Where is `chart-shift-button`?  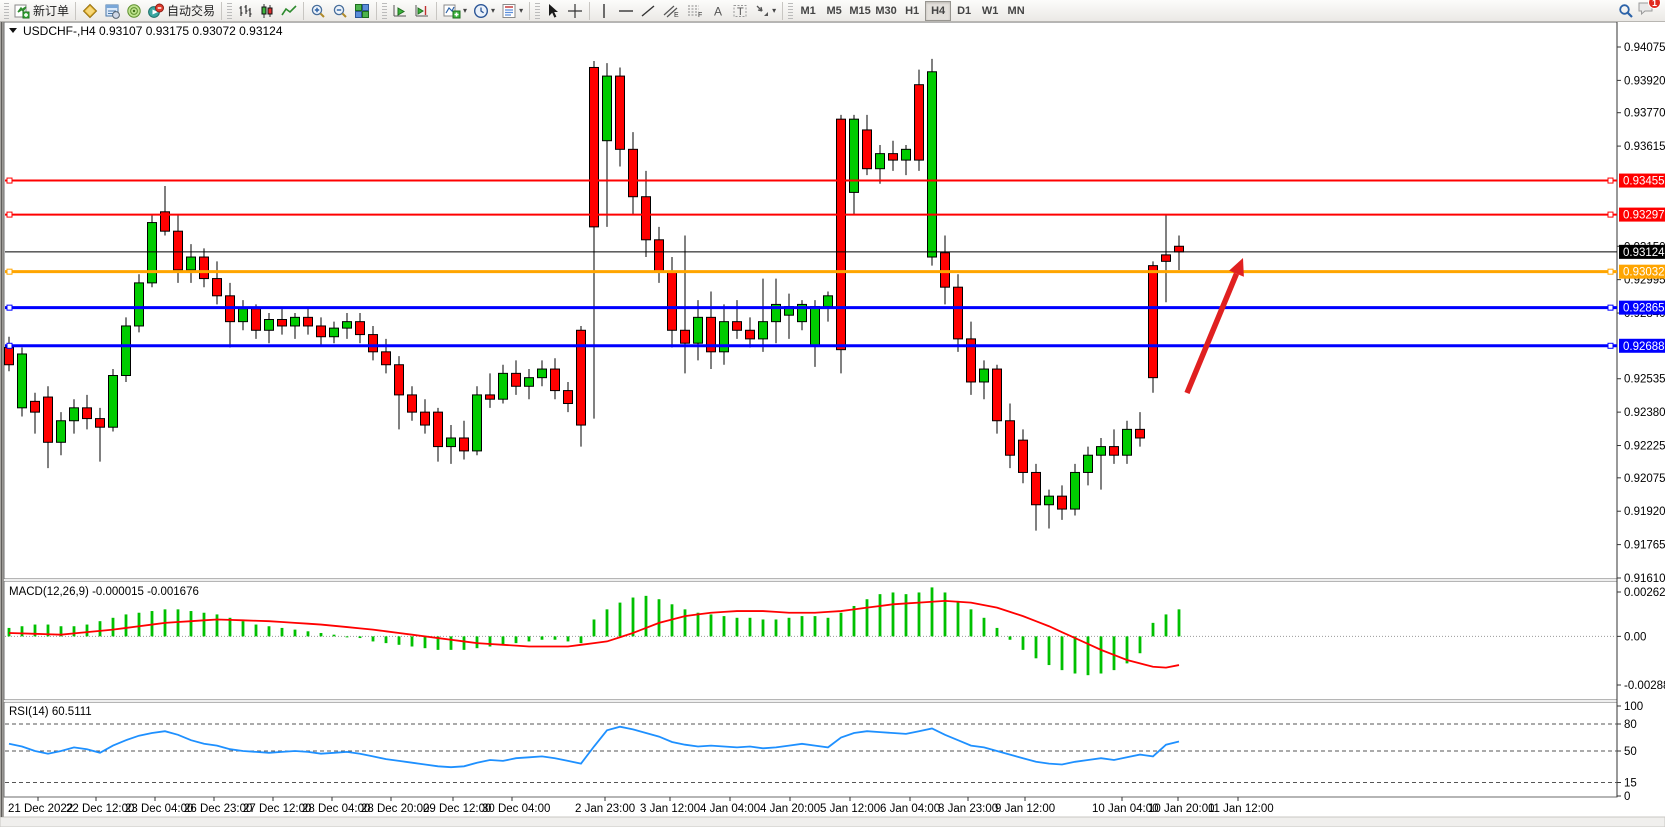
chart-shift-button is located at coordinates (422, 11).